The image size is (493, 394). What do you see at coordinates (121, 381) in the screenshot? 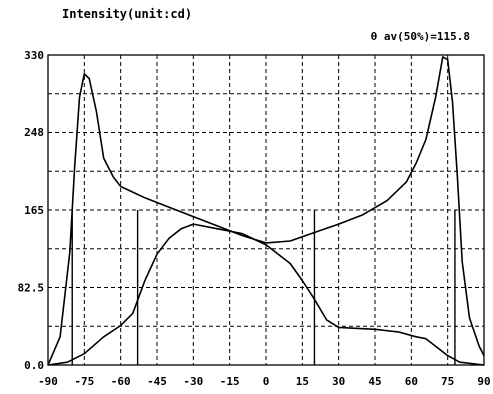
I see `x-tick-label: -60` at bounding box center [121, 381].